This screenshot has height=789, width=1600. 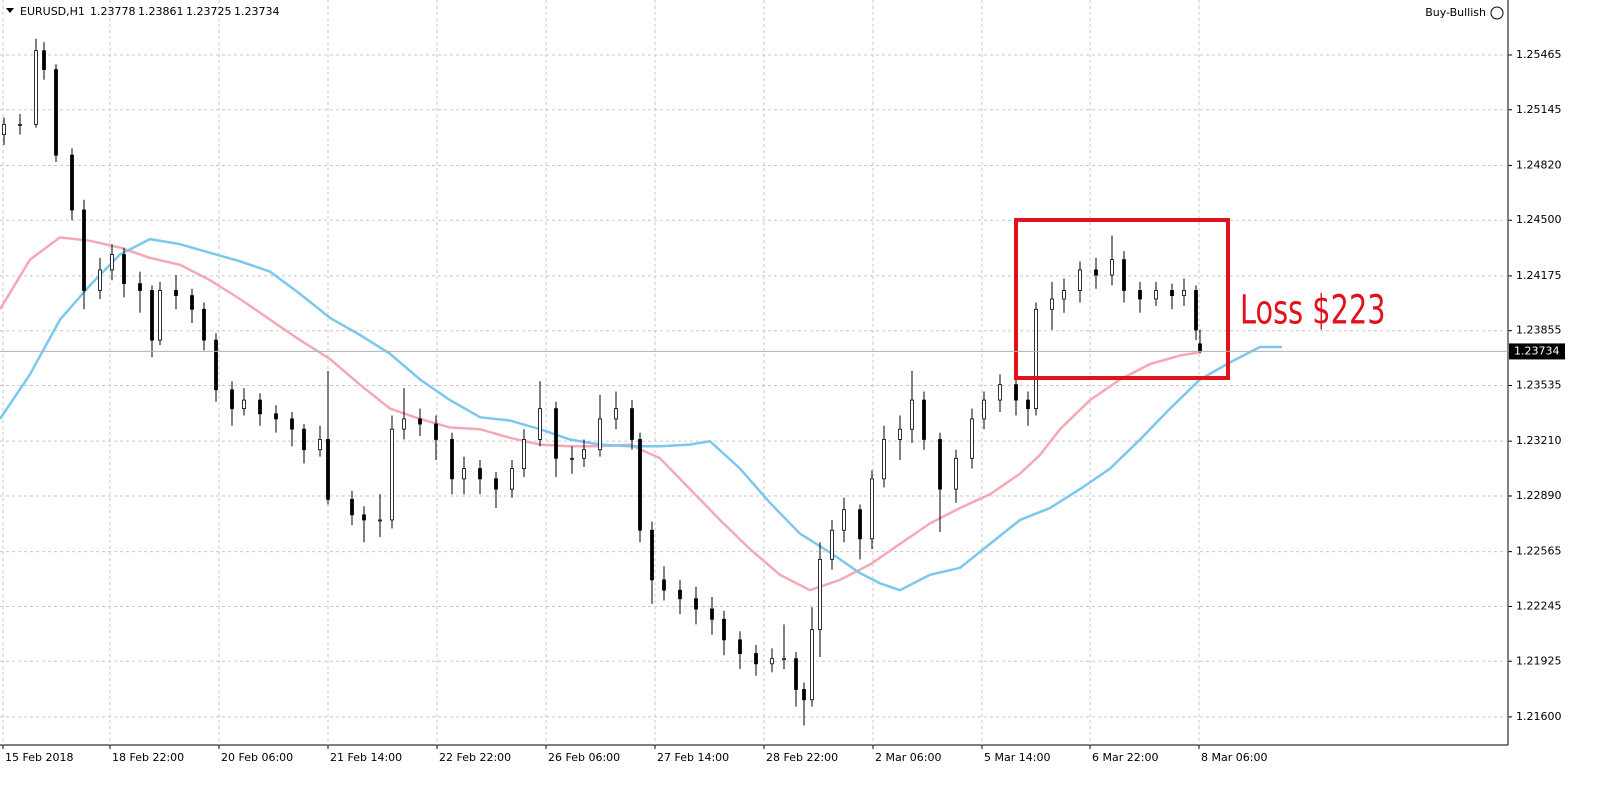 I want to click on y-tick-label: 1.23210, so click(x=1539, y=440).